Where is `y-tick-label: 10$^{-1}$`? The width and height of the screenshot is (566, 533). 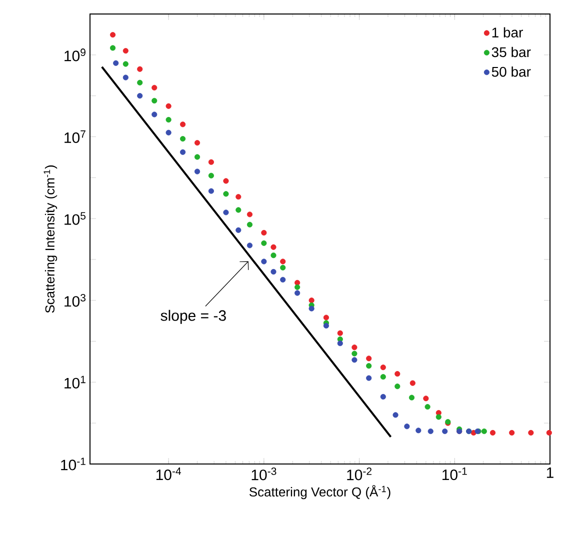 y-tick-label: 10$^{-1}$ is located at coordinates (73, 464).